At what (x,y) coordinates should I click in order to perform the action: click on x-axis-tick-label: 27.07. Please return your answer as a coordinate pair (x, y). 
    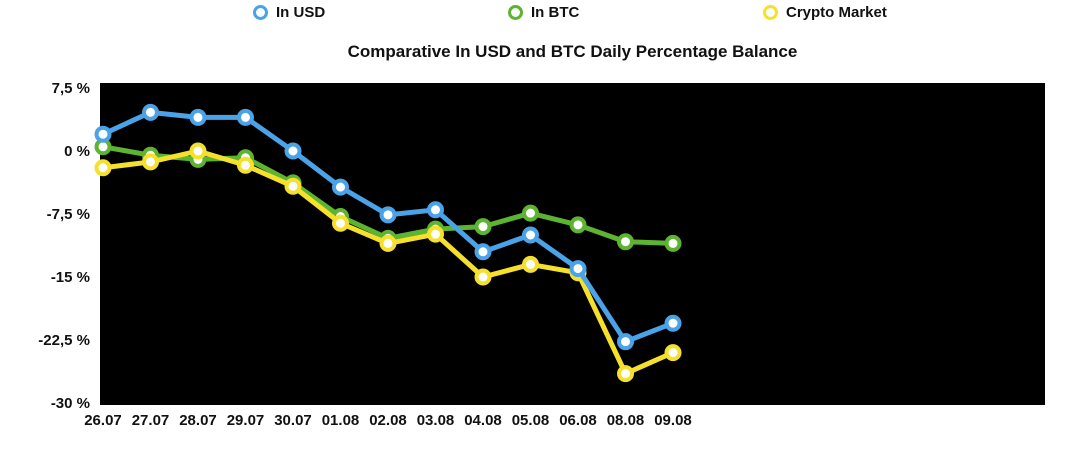
    Looking at the image, I should click on (151, 420).